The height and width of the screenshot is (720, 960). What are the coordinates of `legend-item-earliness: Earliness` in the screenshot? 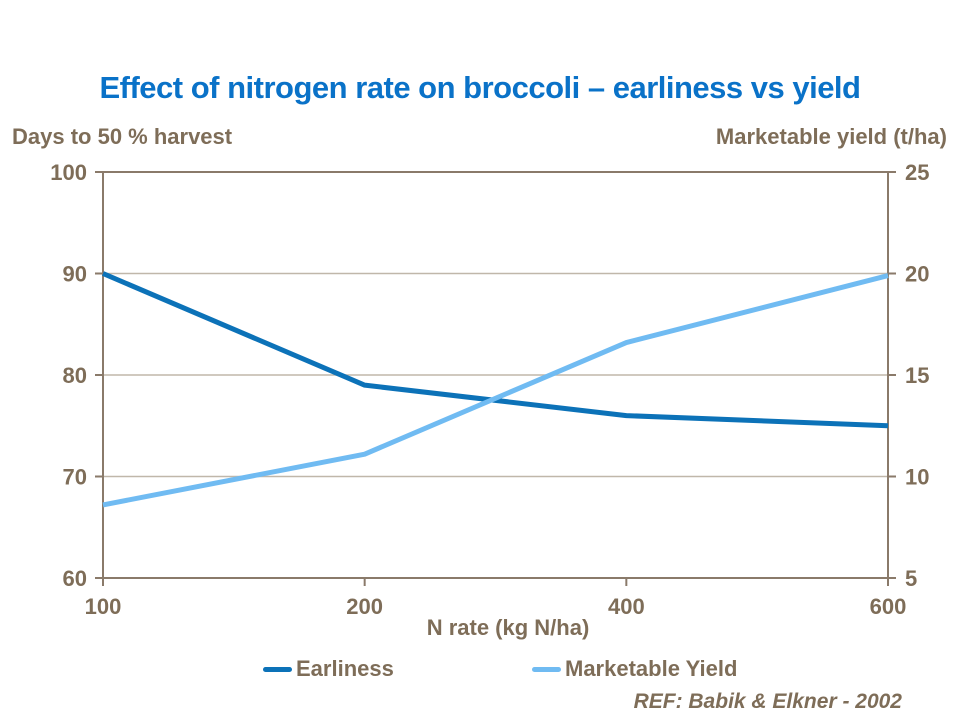 It's located at (328, 669).